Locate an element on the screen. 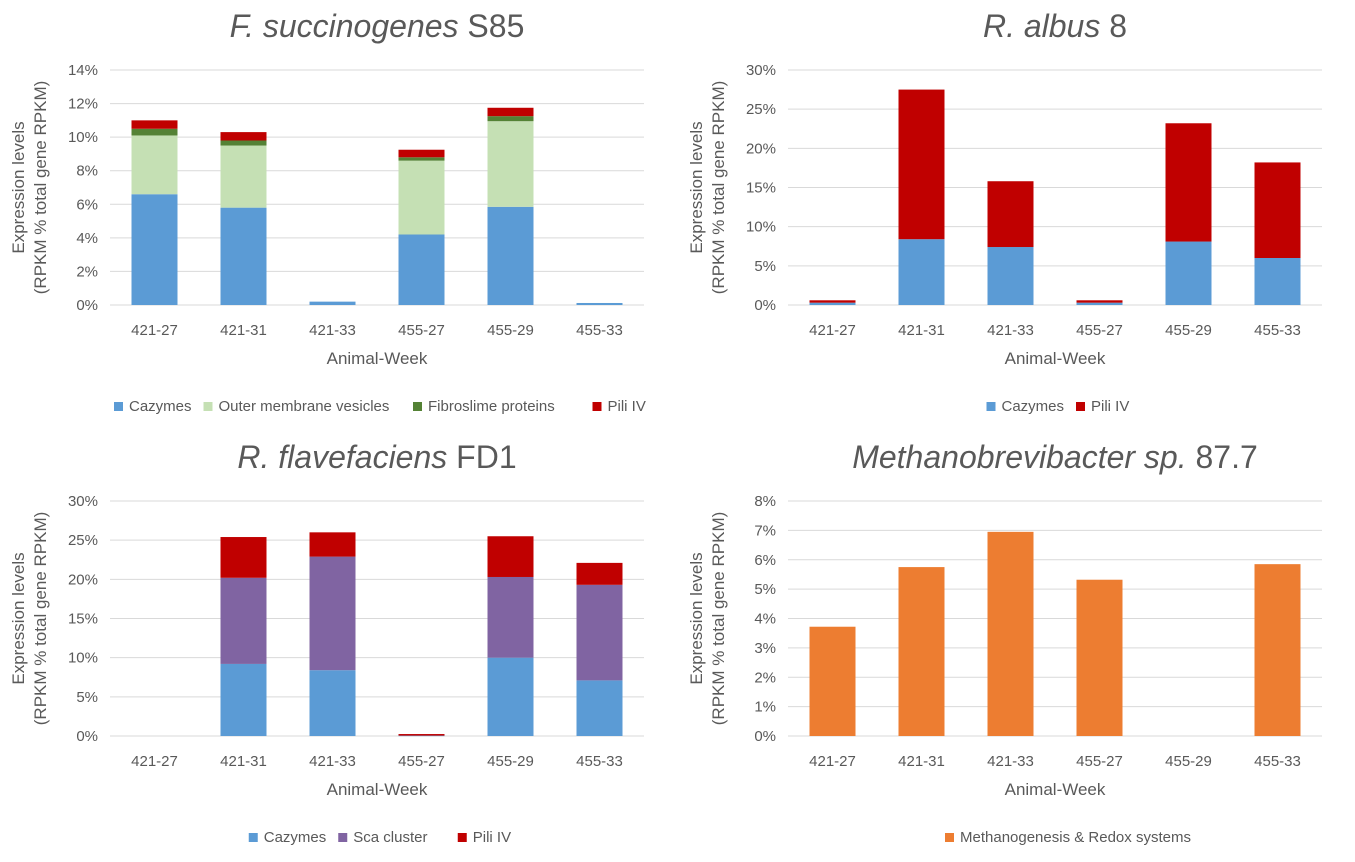  x-tick-label: 421-33 is located at coordinates (1010, 761).